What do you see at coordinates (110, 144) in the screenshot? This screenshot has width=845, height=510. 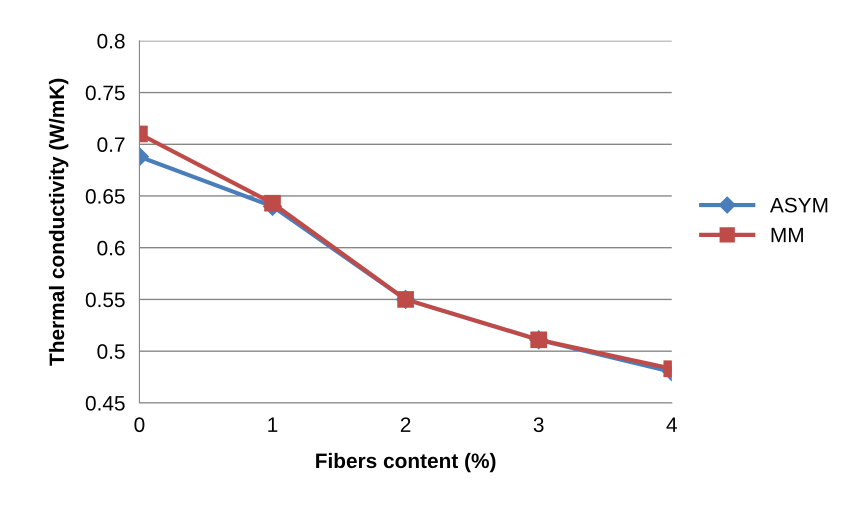 I see `y-tick-label: 0.7` at bounding box center [110, 144].